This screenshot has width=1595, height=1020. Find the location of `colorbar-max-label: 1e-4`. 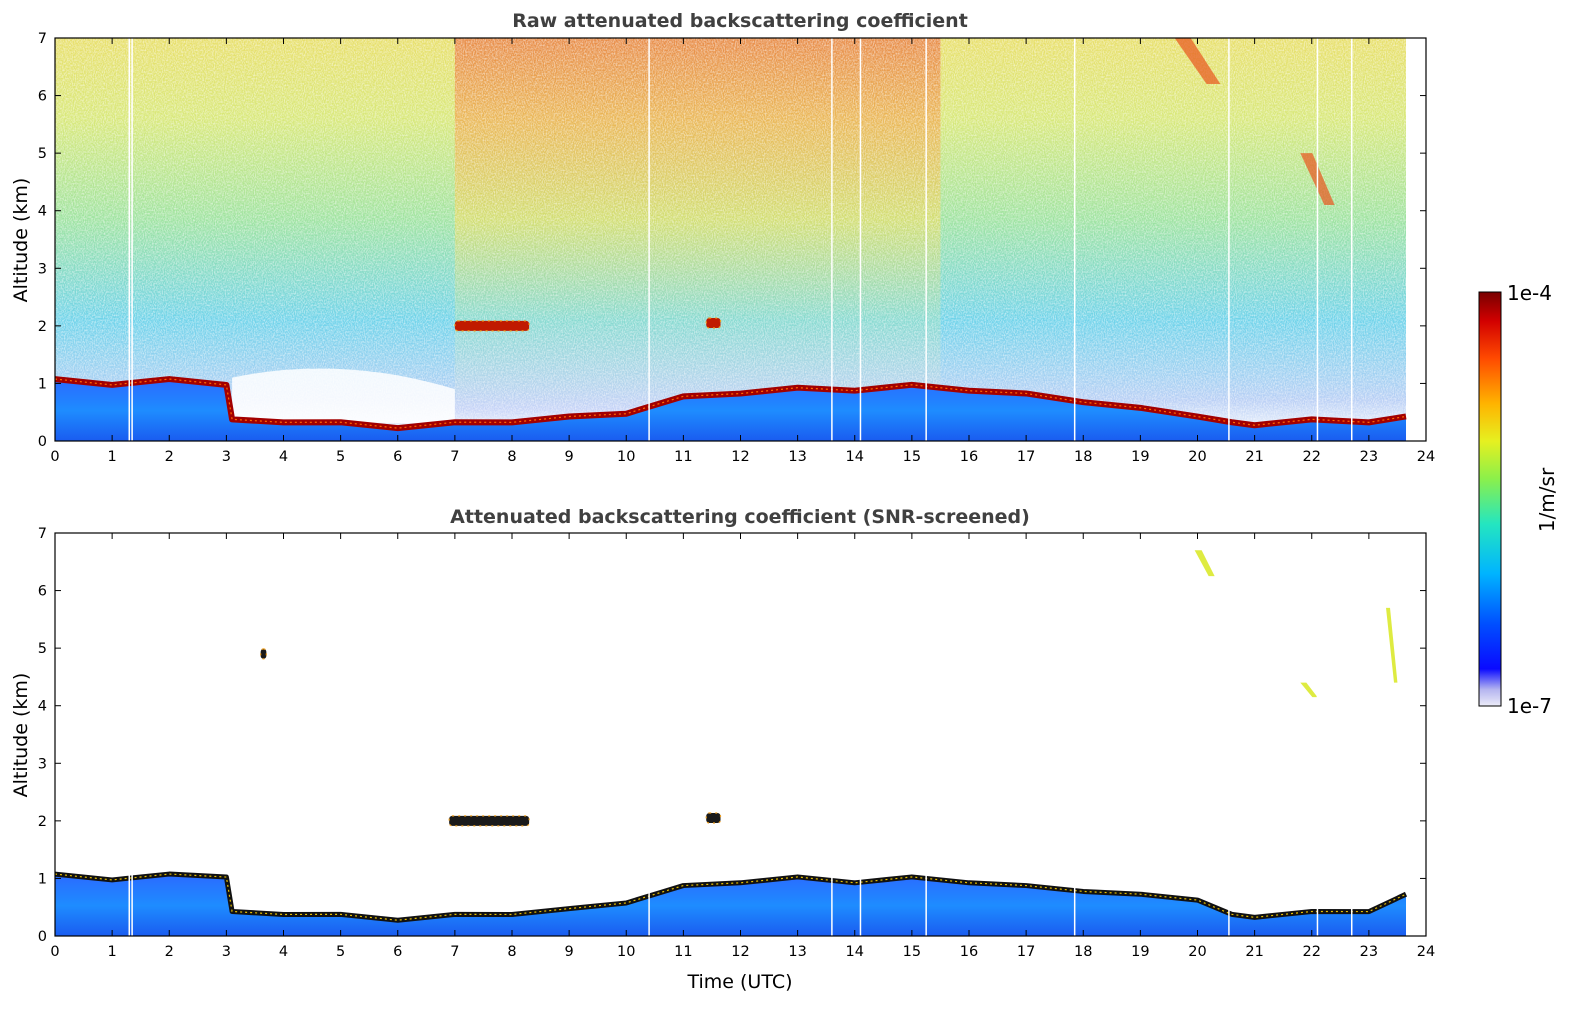

colorbar-max-label: 1e-4 is located at coordinates (1529, 293).